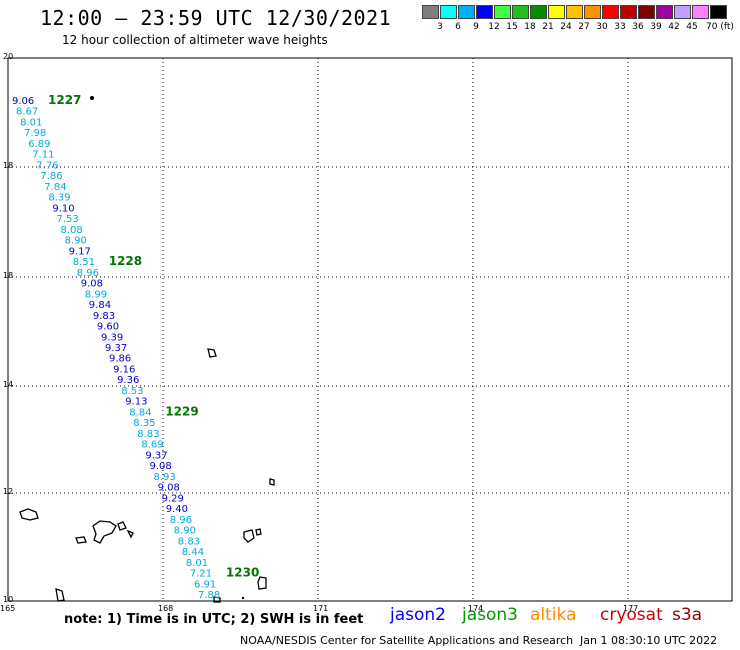 This screenshot has width=740, height=650. I want to click on colorbar-label: 15, so click(512, 27).